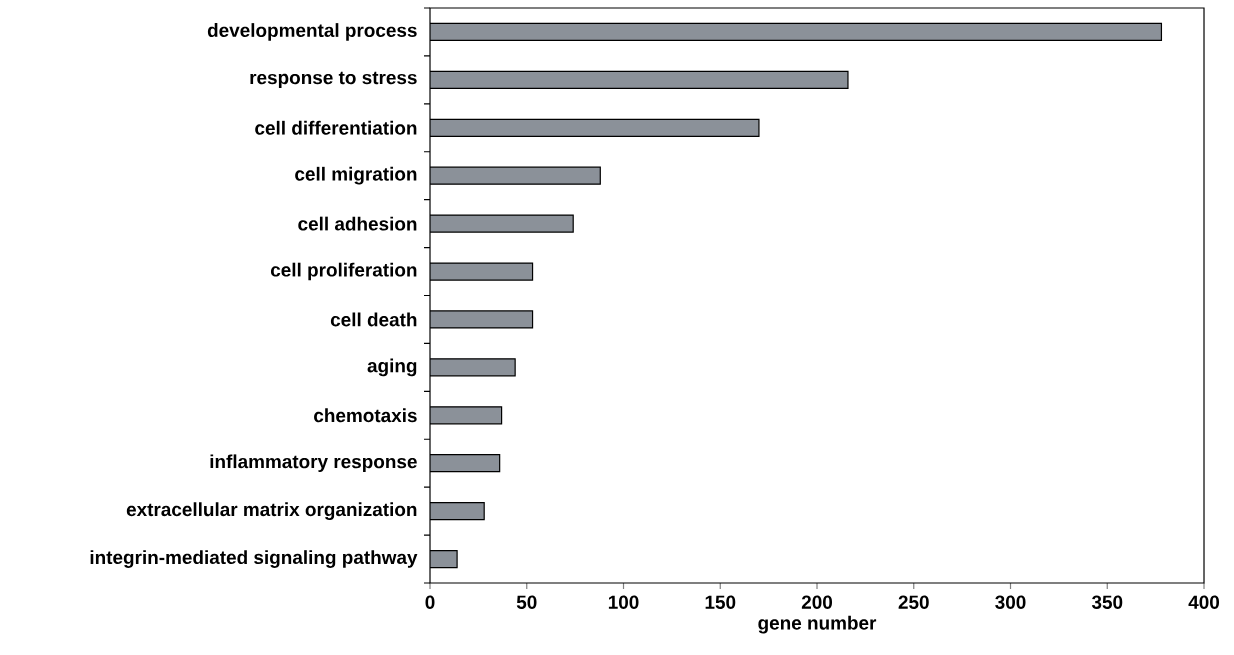 Image resolution: width=1234 pixels, height=655 pixels. I want to click on x-tick-label: 100, so click(623, 602).